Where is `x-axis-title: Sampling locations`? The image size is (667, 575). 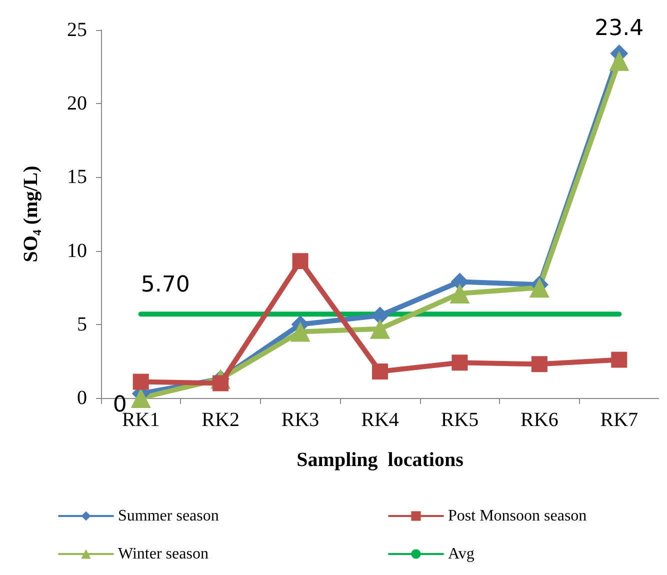
x-axis-title: Sampling locations is located at coordinates (380, 460).